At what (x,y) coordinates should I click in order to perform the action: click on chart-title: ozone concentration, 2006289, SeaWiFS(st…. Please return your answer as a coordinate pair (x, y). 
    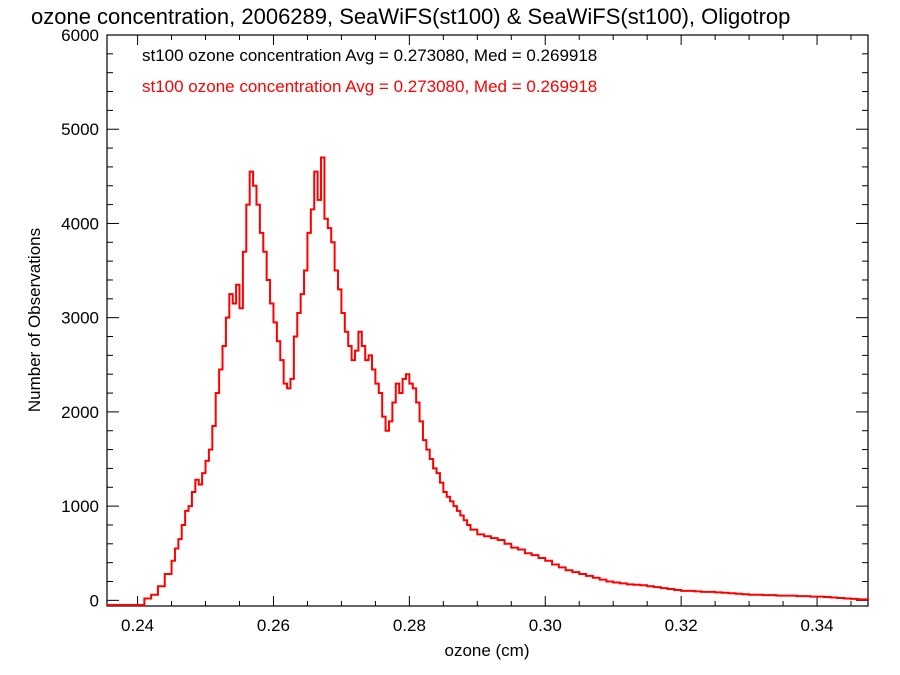
    Looking at the image, I should click on (410, 16).